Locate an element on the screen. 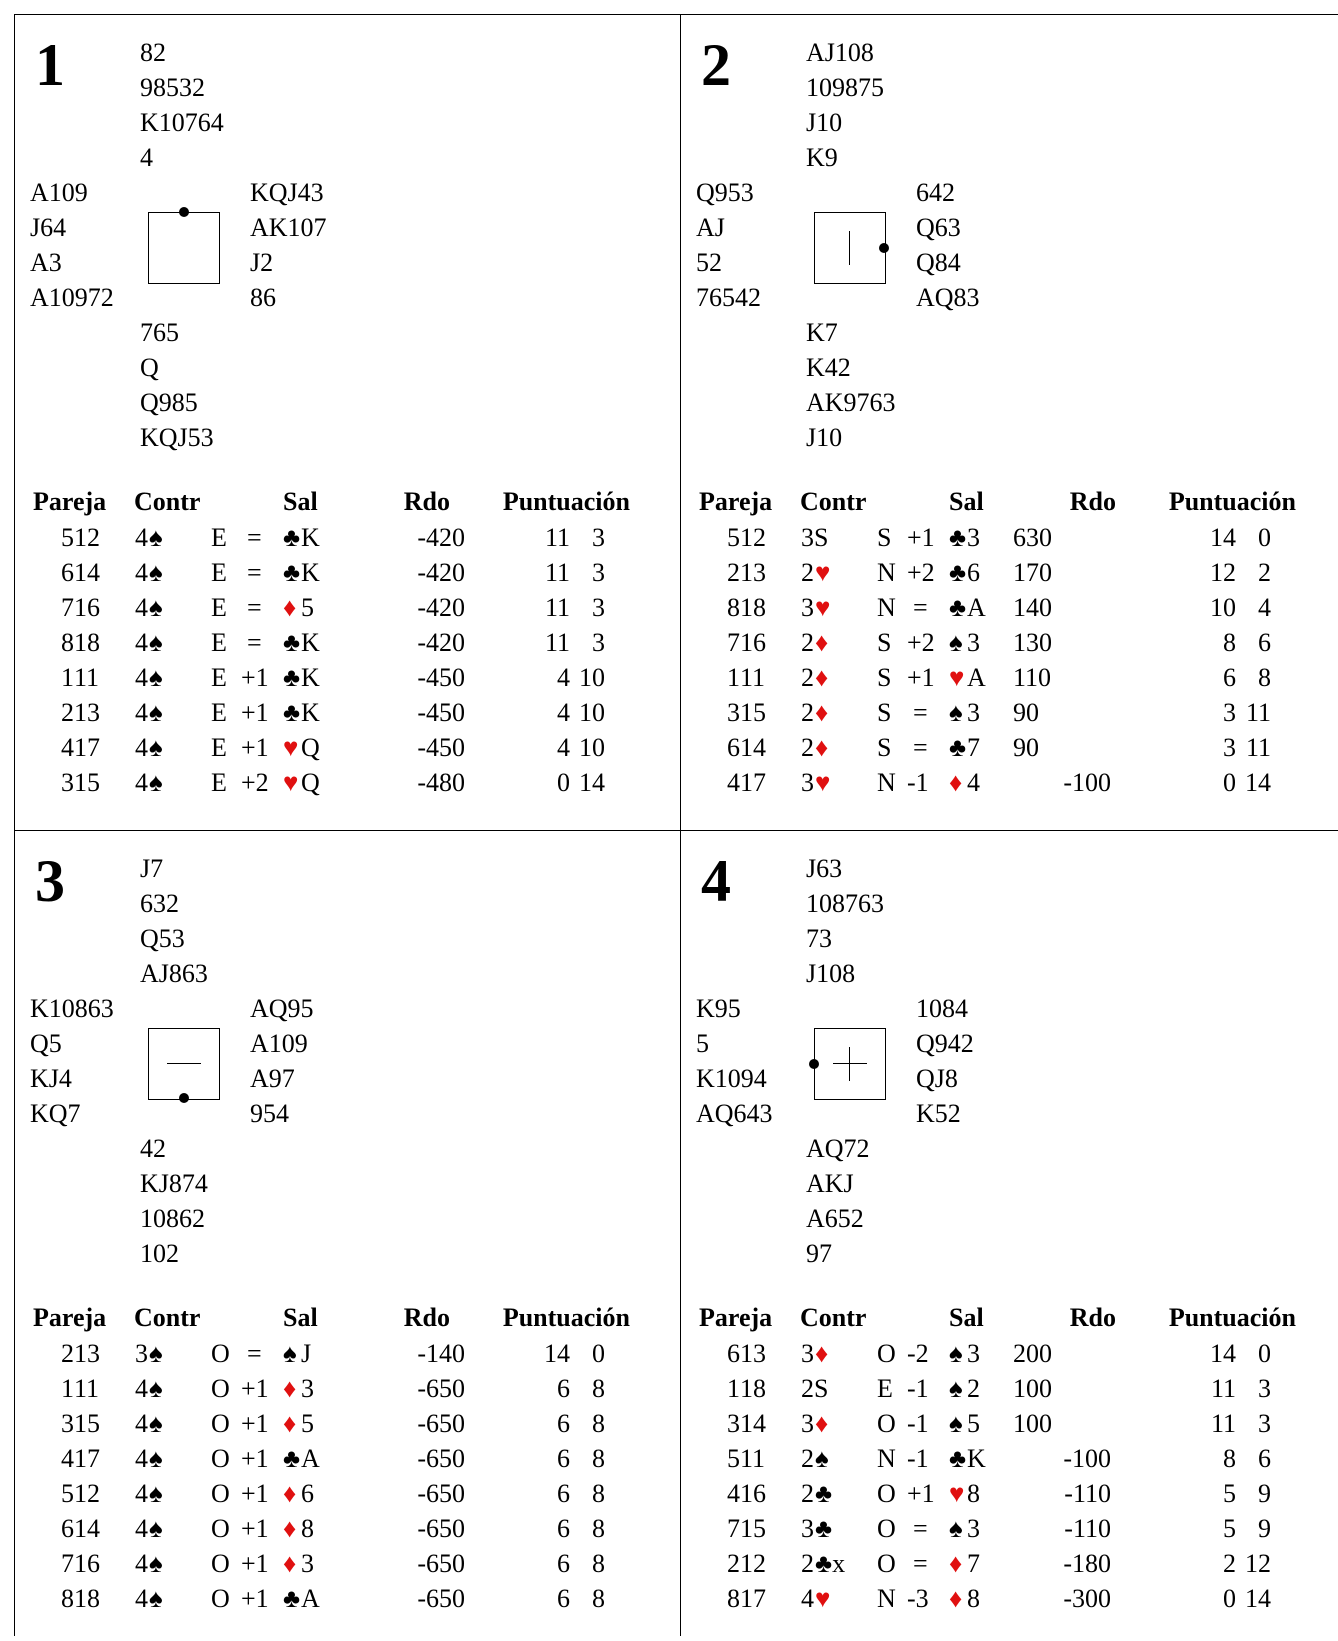 The width and height of the screenshot is (1338, 1641). pair-number-2: 17 is located at coordinates (87, 1459).